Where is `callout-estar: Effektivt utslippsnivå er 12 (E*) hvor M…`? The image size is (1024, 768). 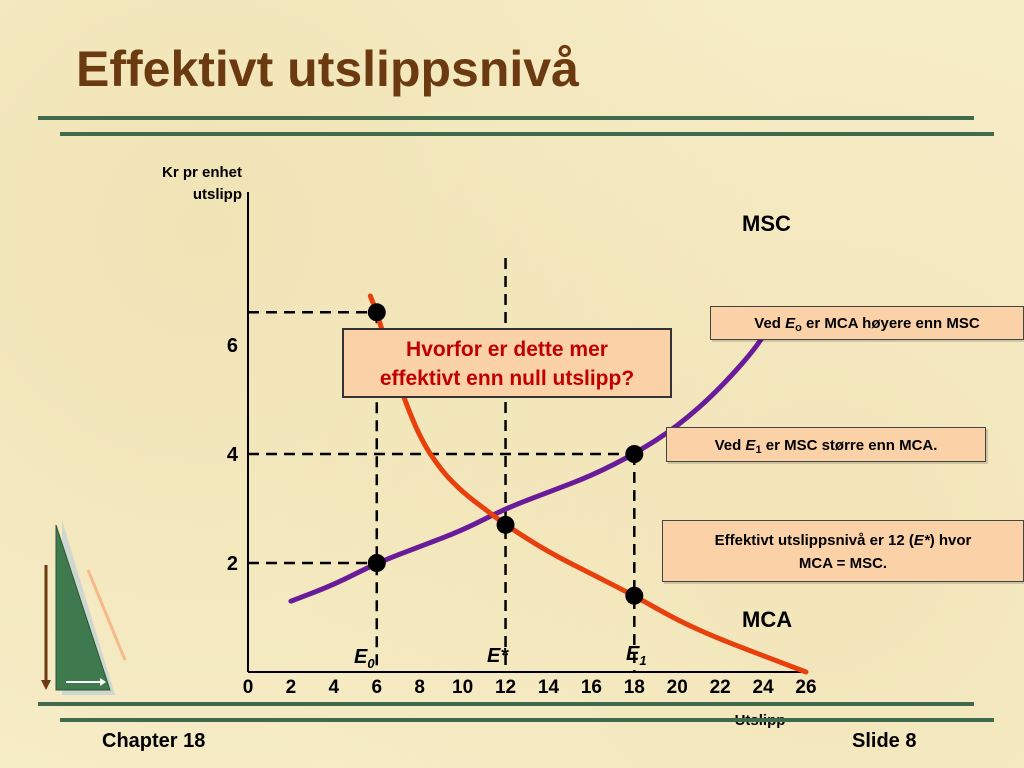
callout-estar: Effektivt utslippsnivå er 12 (E*) hvor M… is located at coordinates (843, 551).